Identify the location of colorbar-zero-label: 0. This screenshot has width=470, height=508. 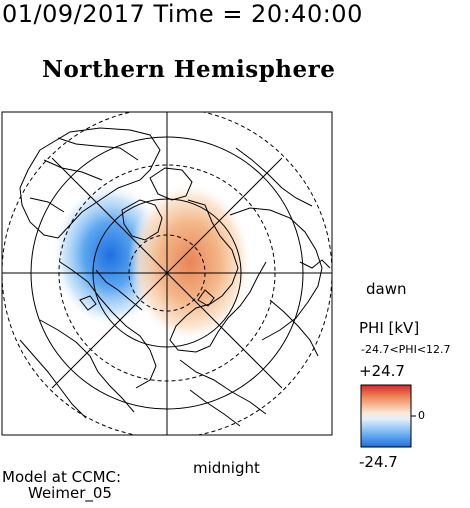
(421, 415).